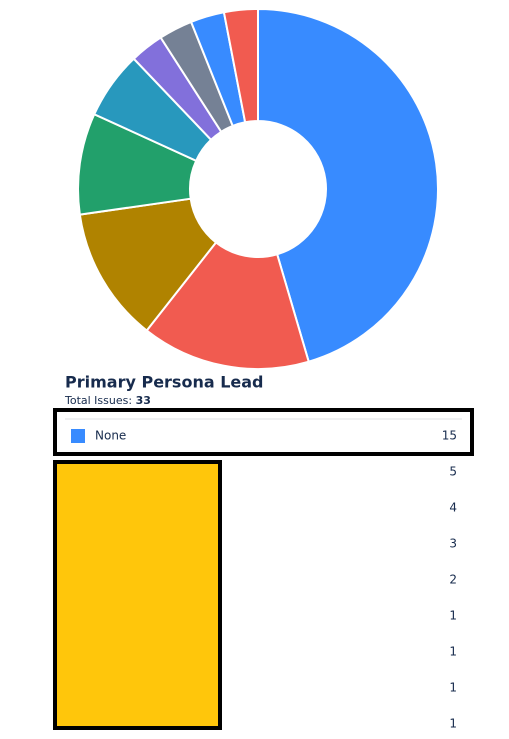 This screenshot has width=509, height=739. Describe the element at coordinates (263, 432) in the screenshot. I see `highlight-box` at that location.